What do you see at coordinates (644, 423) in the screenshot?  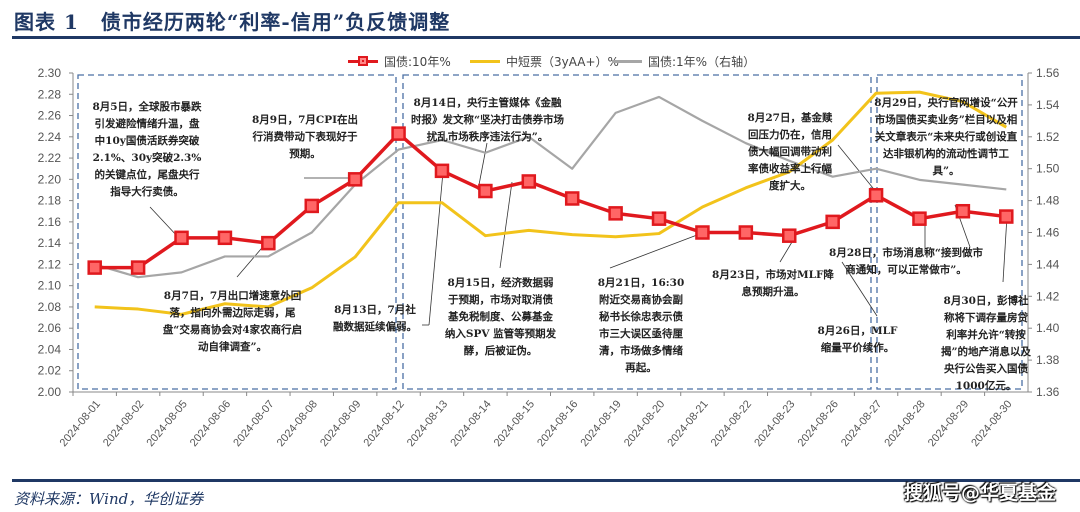 I see `x-tick-label: 2024-08-20` at bounding box center [644, 423].